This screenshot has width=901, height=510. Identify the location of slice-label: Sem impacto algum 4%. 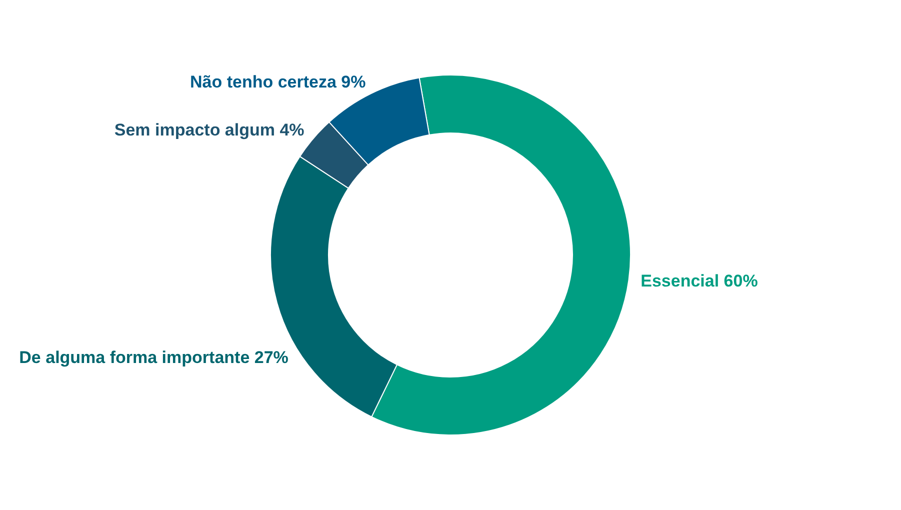
(209, 130).